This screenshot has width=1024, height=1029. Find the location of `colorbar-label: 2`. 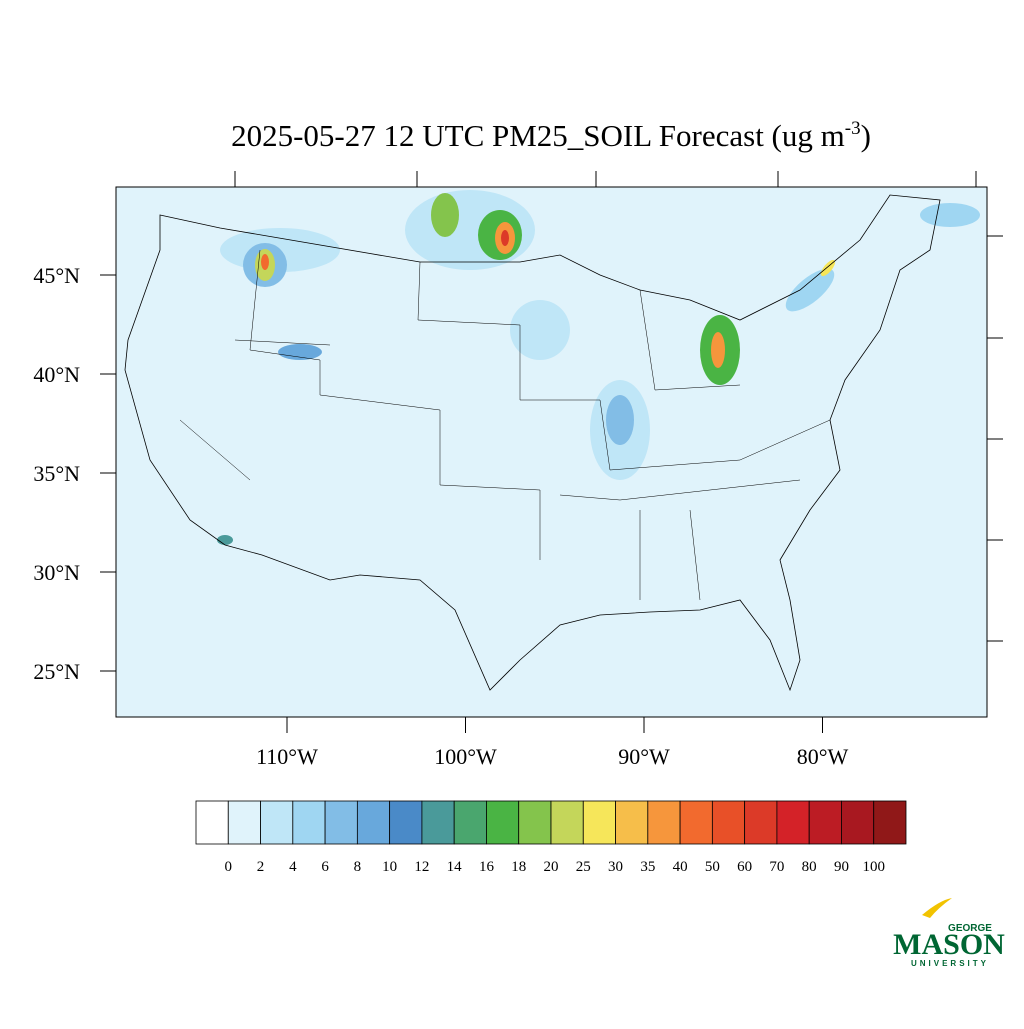

colorbar-label: 2 is located at coordinates (261, 867).